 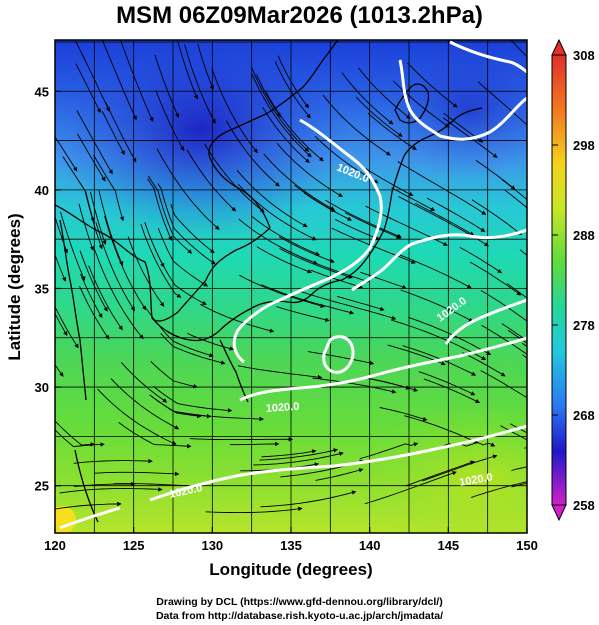 I want to click on x-tick-label: 120, so click(x=55, y=545).